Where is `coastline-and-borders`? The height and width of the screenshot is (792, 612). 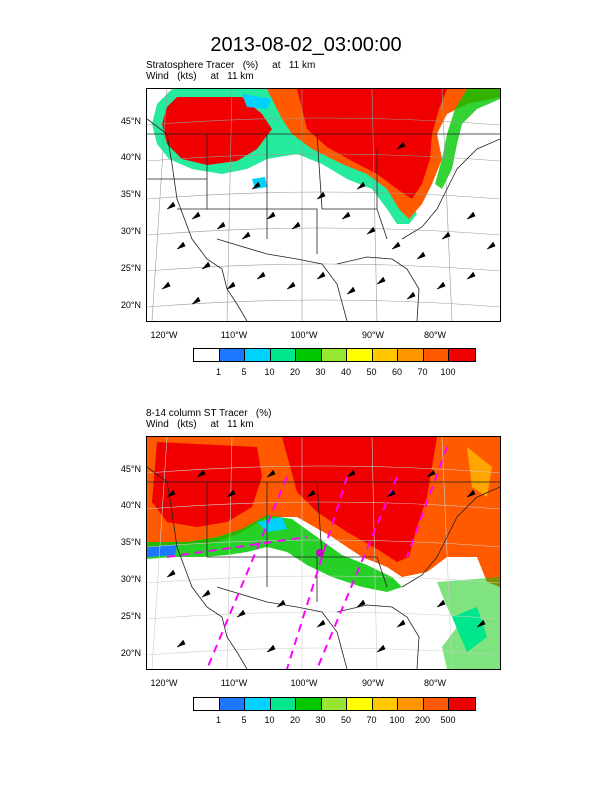 coastline-and-borders is located at coordinates (323, 219).